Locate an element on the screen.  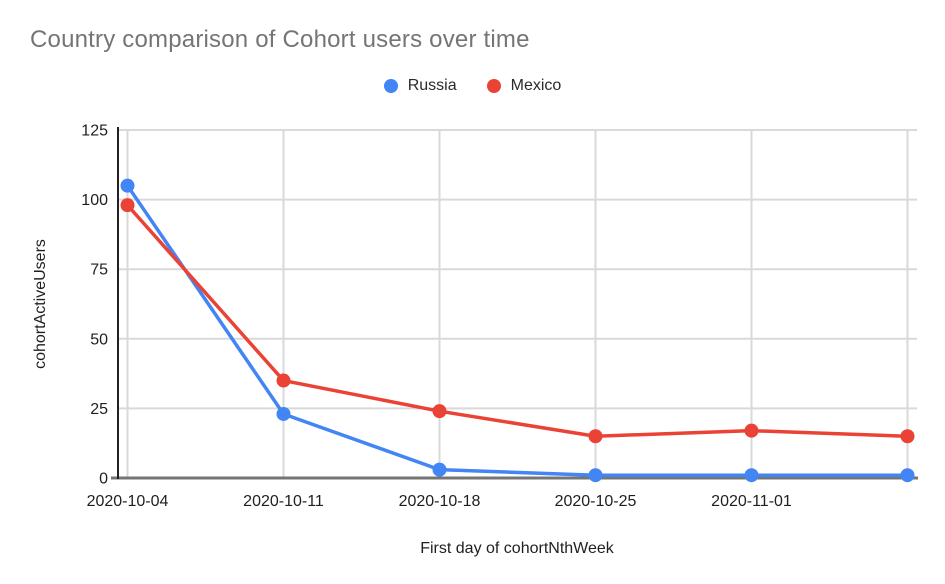
y-tick-label: 125 is located at coordinates (94, 131).